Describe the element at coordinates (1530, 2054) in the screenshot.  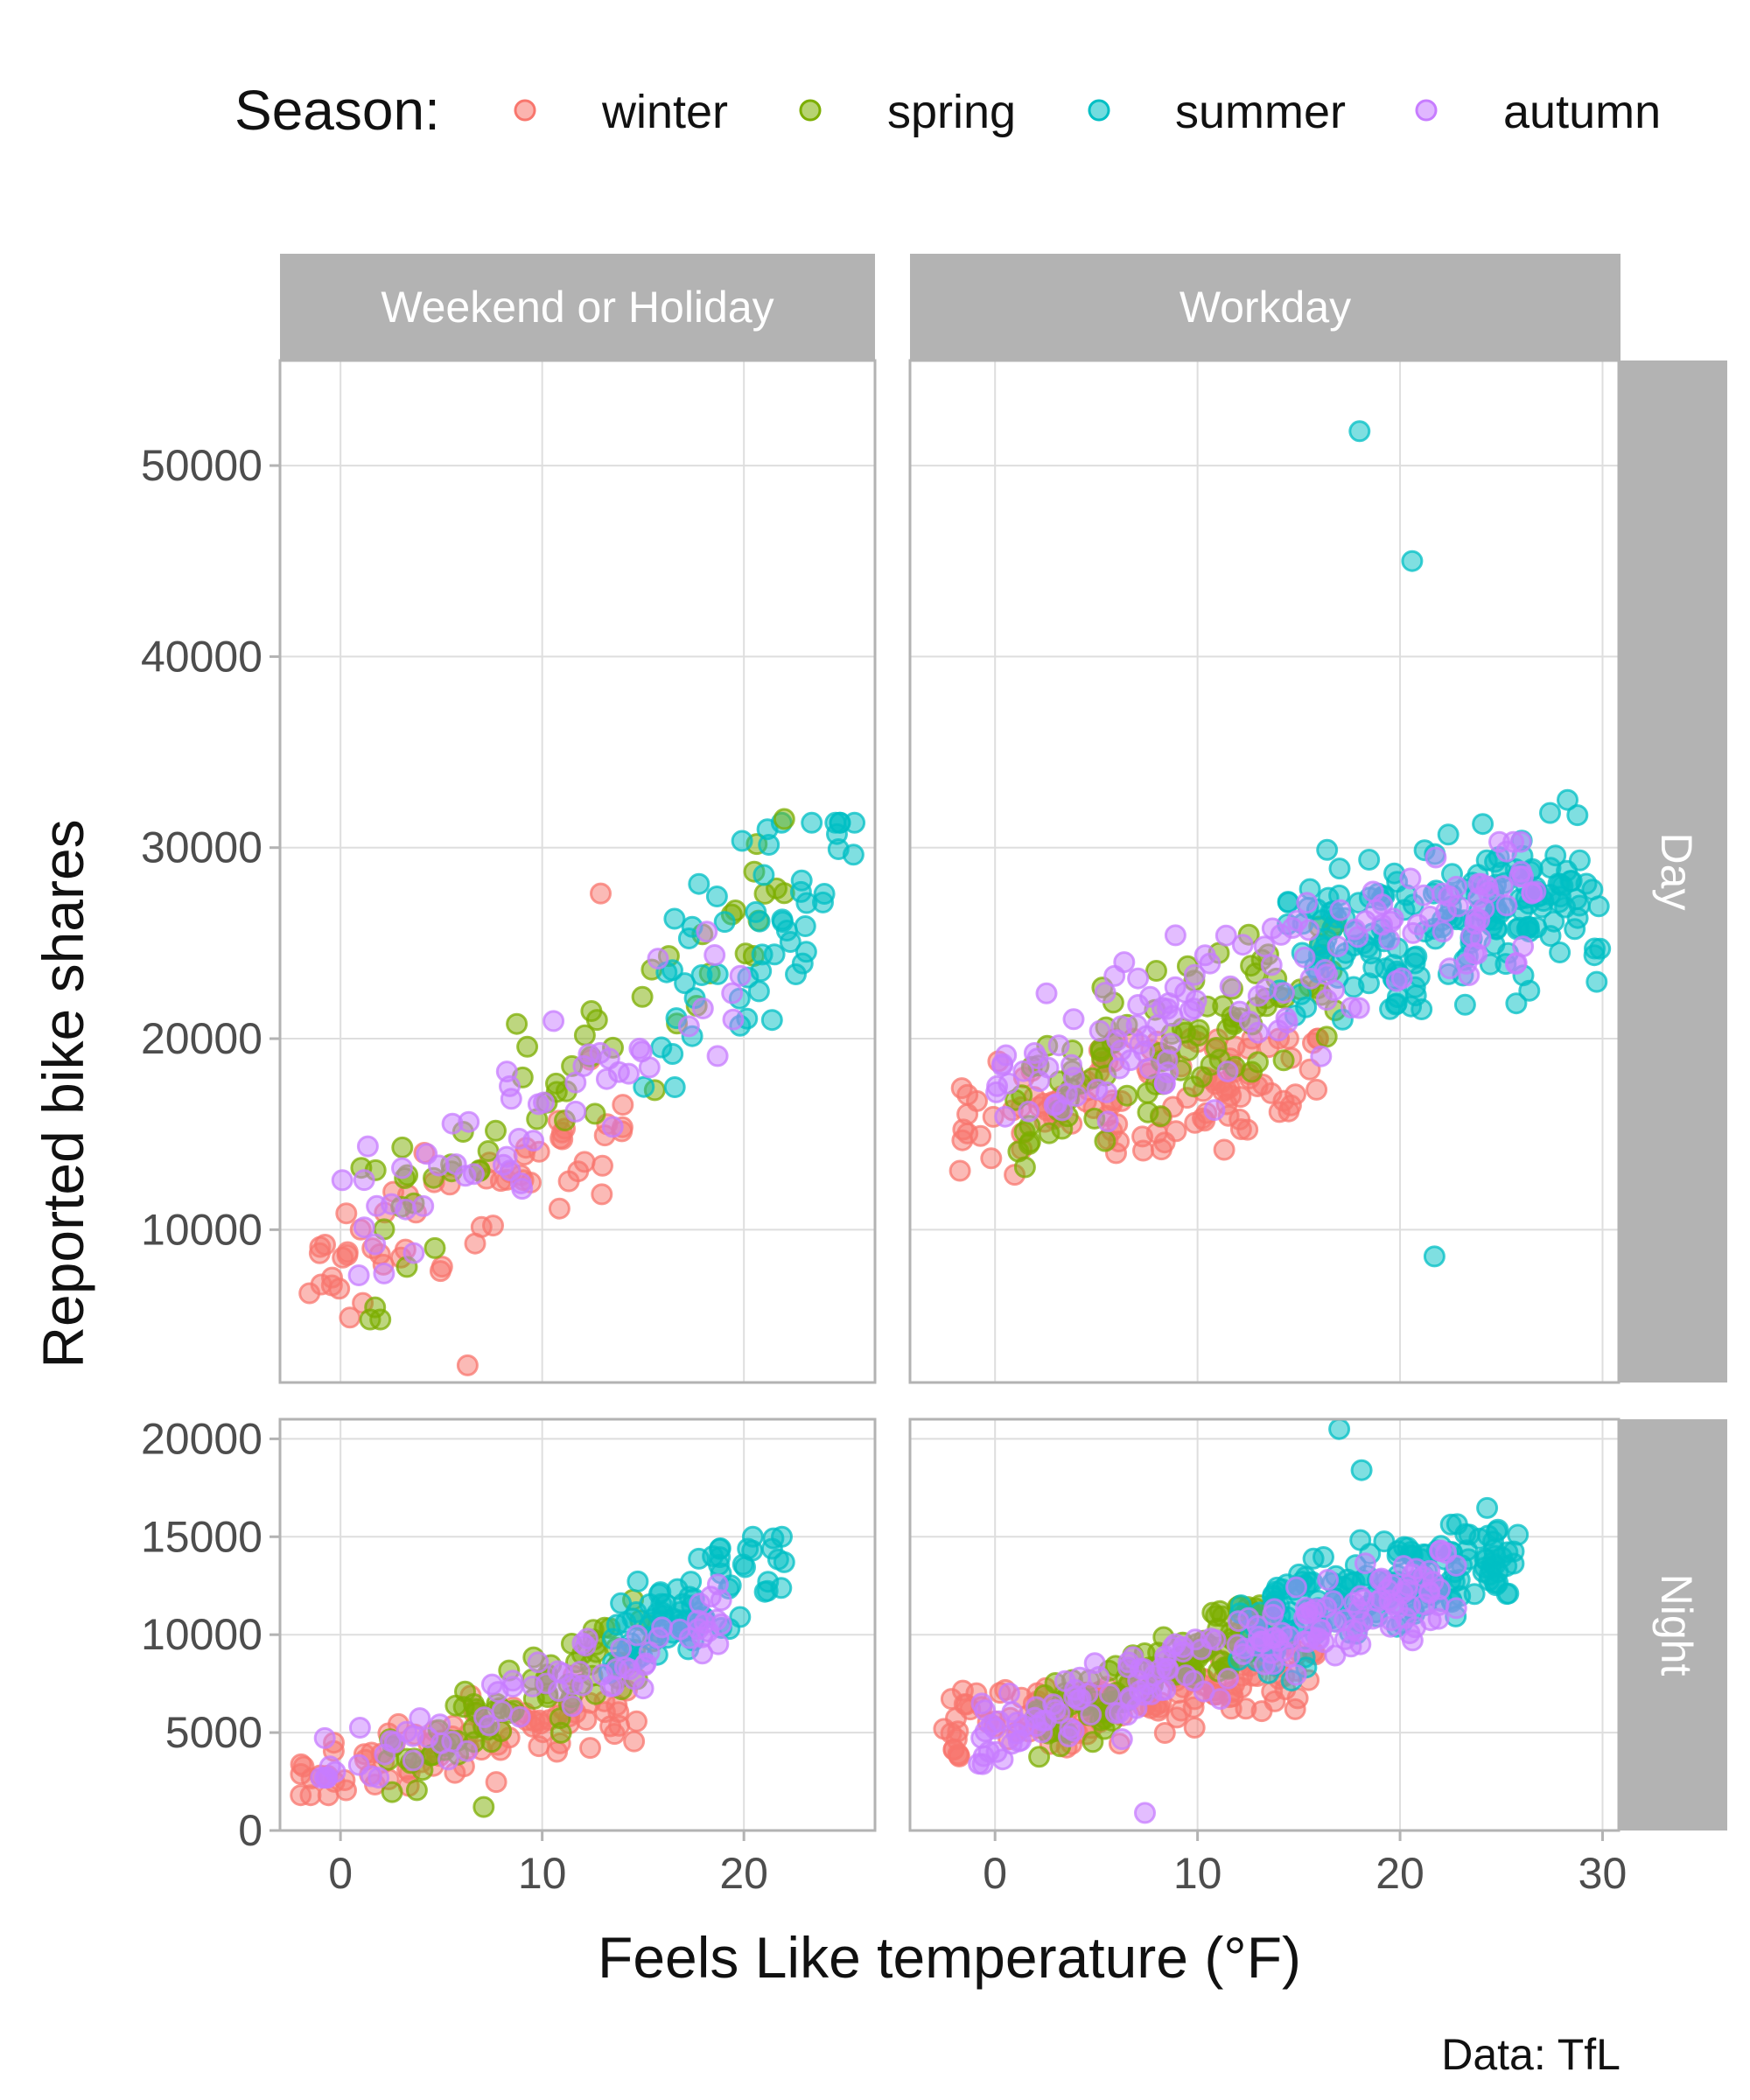
I see `caption: Data: TfL` at that location.